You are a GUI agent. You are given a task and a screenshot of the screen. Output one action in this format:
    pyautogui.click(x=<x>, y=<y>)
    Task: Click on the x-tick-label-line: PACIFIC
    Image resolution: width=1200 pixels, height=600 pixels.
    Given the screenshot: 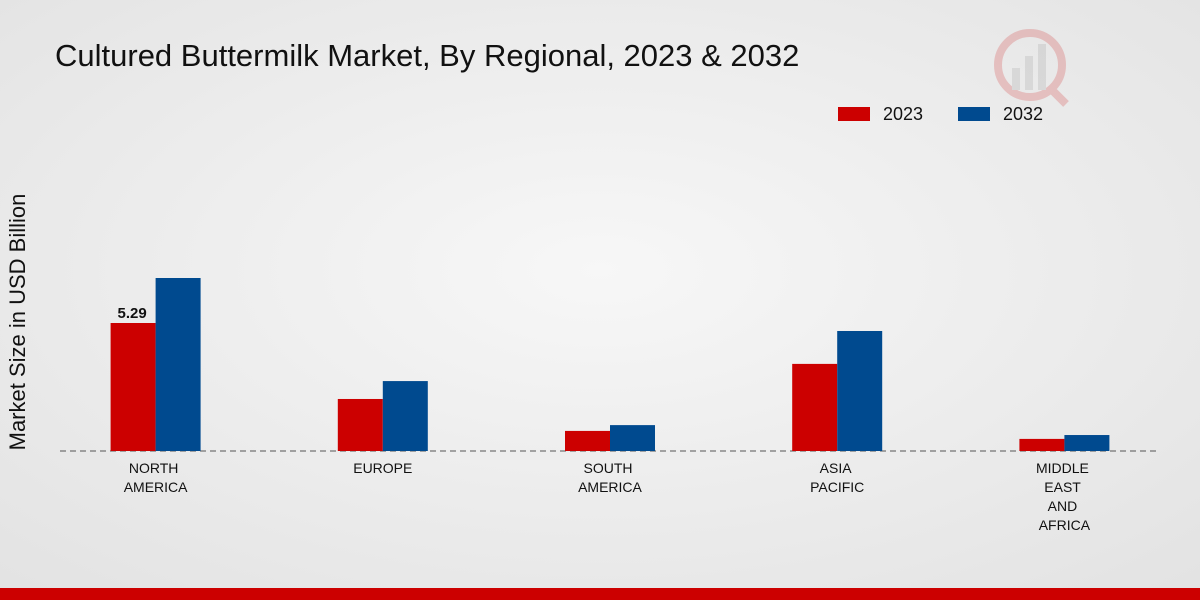 What is the action you would take?
    pyautogui.click(x=837, y=487)
    